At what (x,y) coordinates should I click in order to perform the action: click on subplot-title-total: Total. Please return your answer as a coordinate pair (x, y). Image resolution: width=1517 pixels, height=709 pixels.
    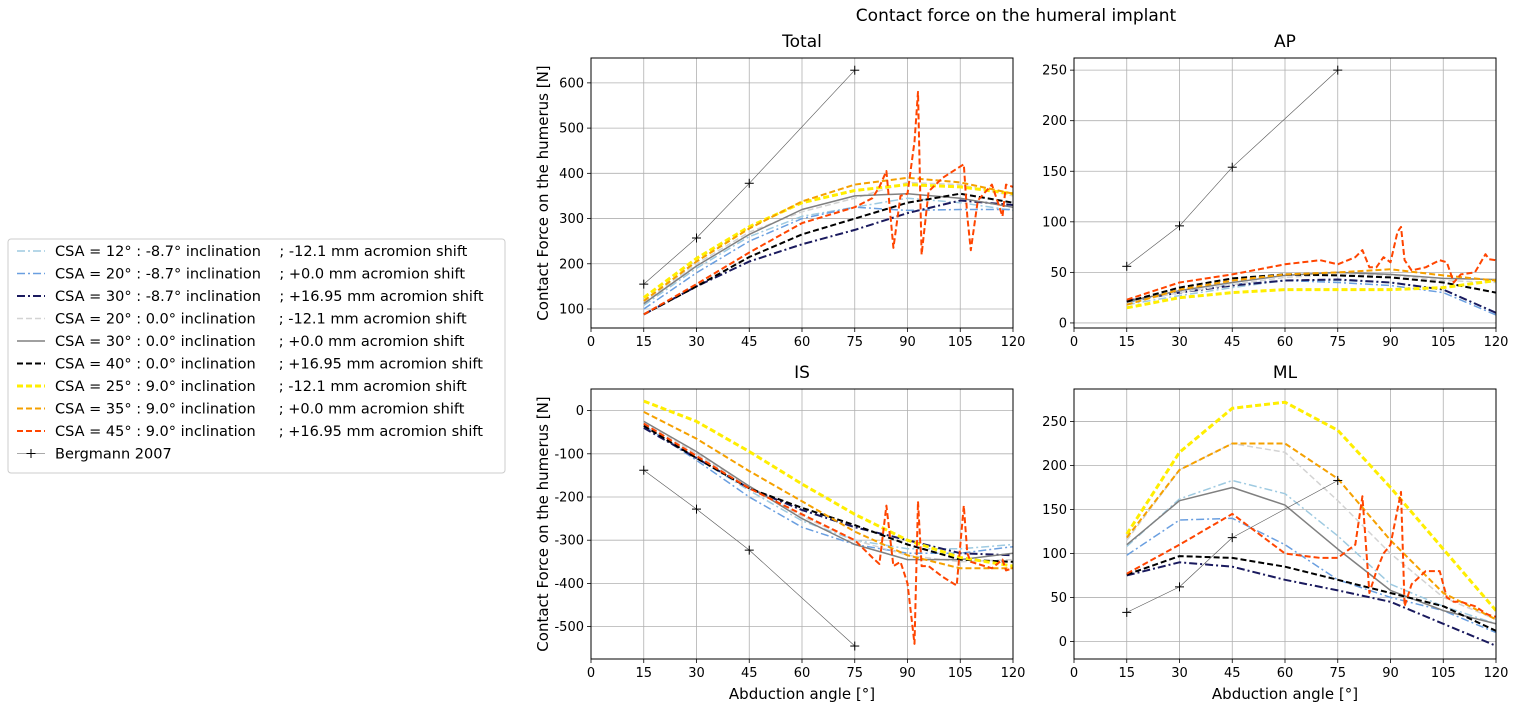
    Looking at the image, I should click on (801, 42).